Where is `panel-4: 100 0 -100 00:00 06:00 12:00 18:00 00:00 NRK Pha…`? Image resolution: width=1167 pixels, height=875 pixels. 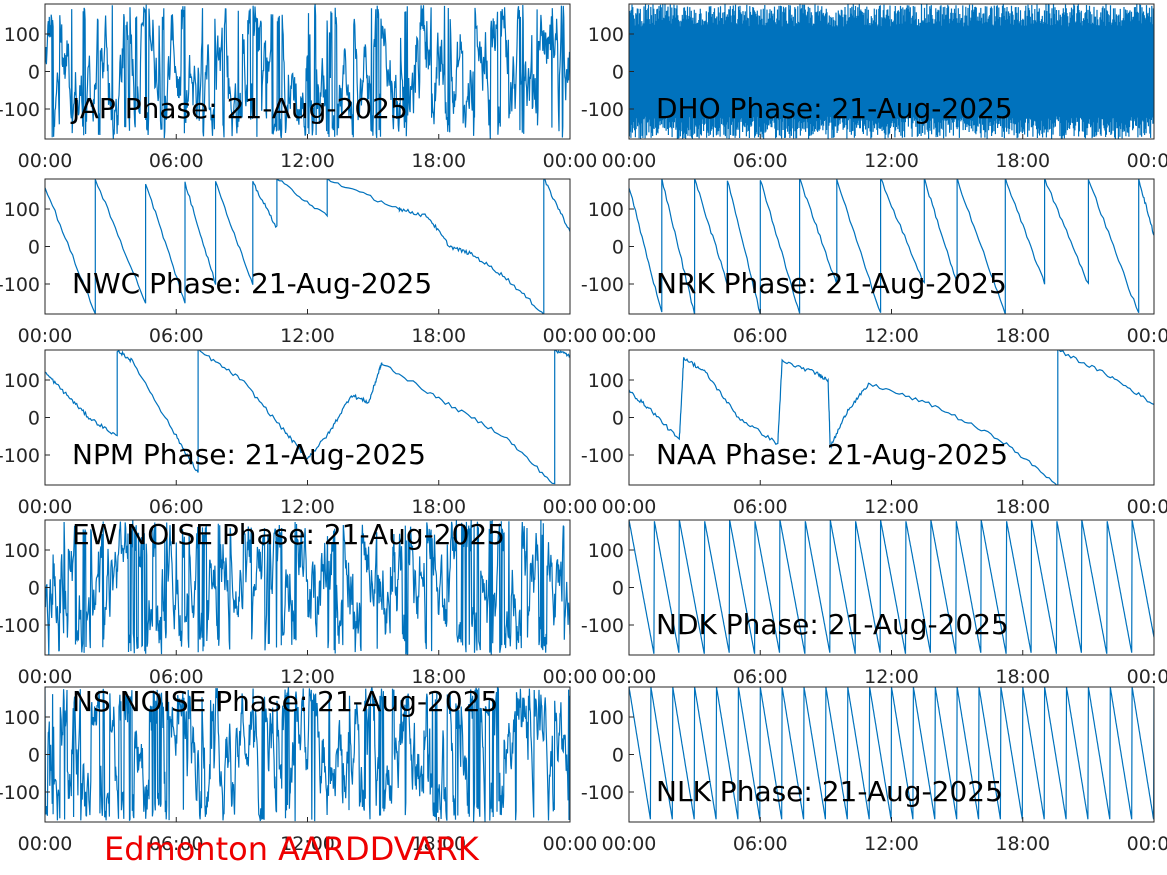 panel-4: 100 0 -100 00:00 06:00 12:00 18:00 00:00 NRK Pha… is located at coordinates (874, 262).